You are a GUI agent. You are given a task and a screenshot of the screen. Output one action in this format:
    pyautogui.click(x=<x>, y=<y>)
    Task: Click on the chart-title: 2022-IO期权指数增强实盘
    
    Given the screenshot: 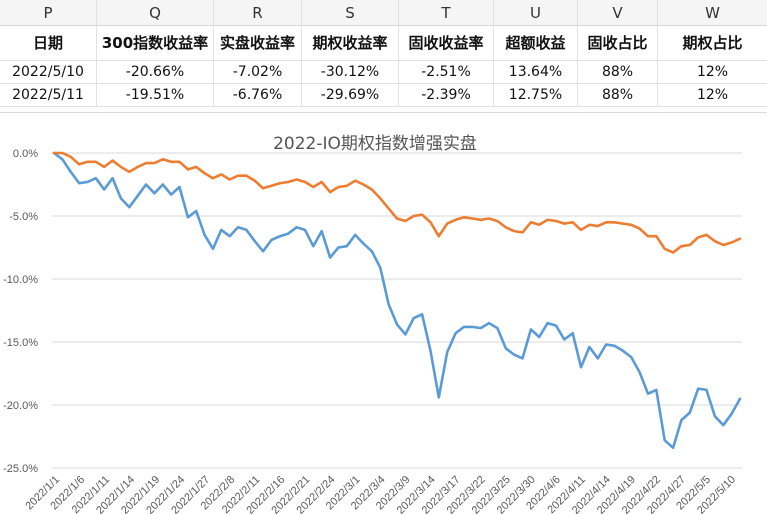 What is the action you would take?
    pyautogui.click(x=375, y=144)
    